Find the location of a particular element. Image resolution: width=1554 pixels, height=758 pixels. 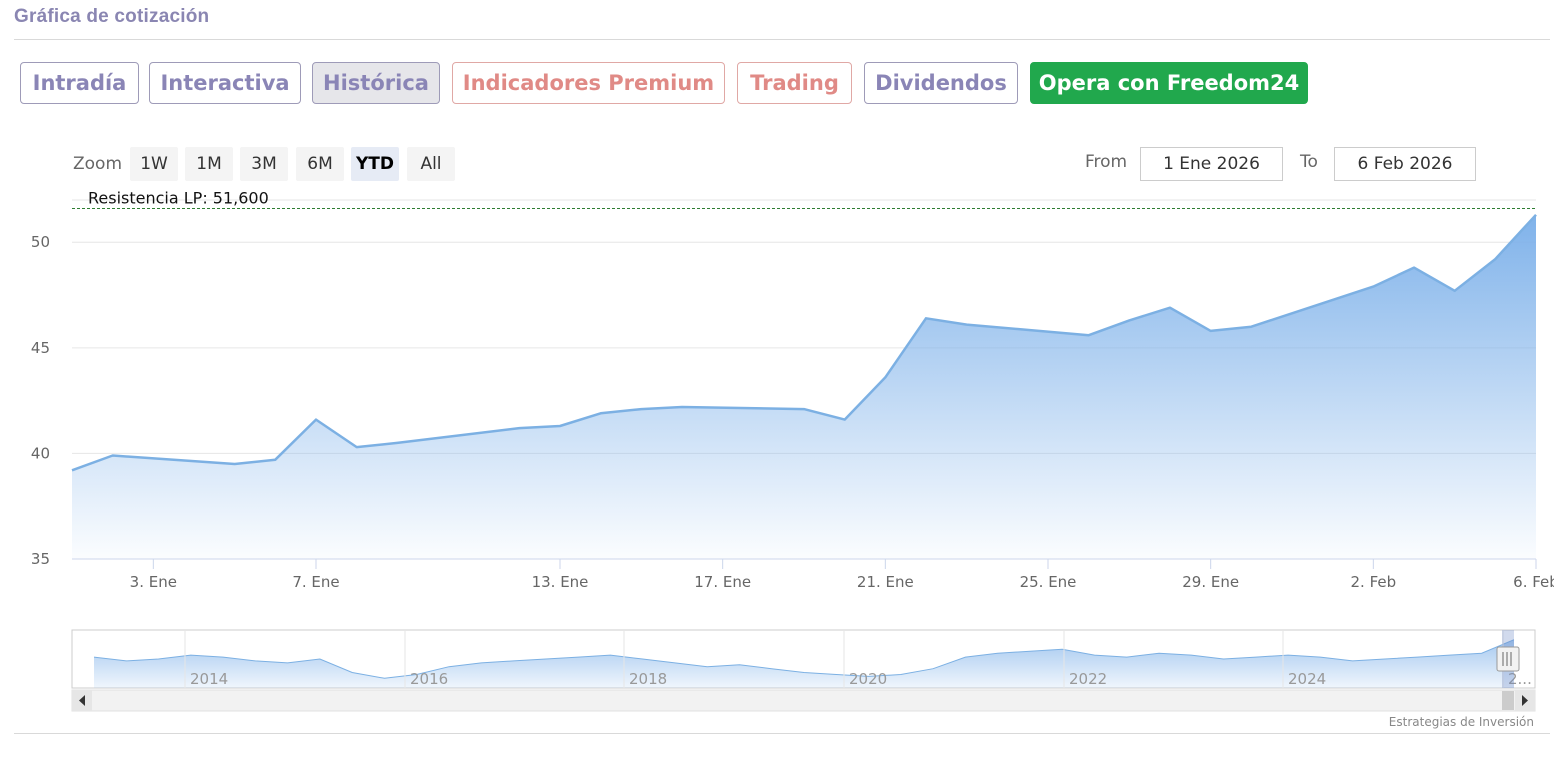

navigator-year-label: 2024 is located at coordinates (1307, 679).